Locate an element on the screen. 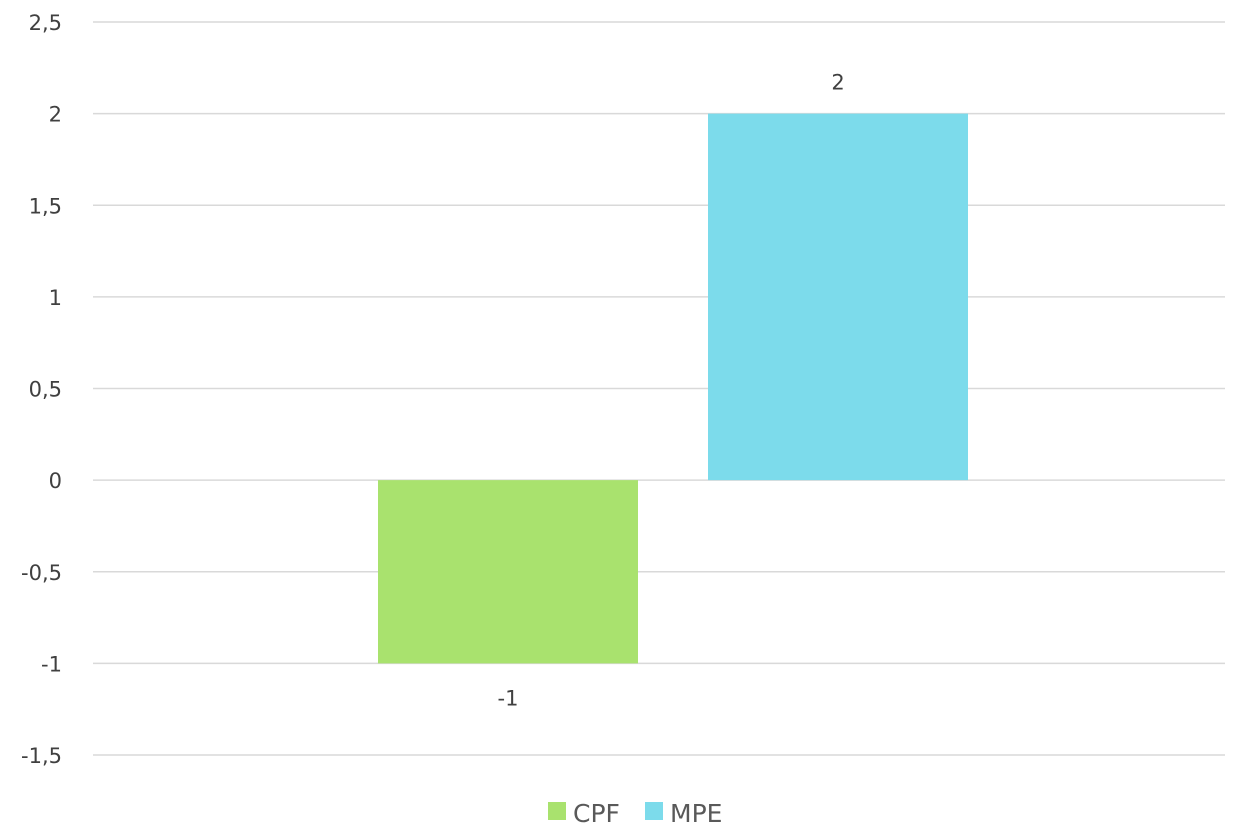  legend-label-cpf: CPF is located at coordinates (596, 812).